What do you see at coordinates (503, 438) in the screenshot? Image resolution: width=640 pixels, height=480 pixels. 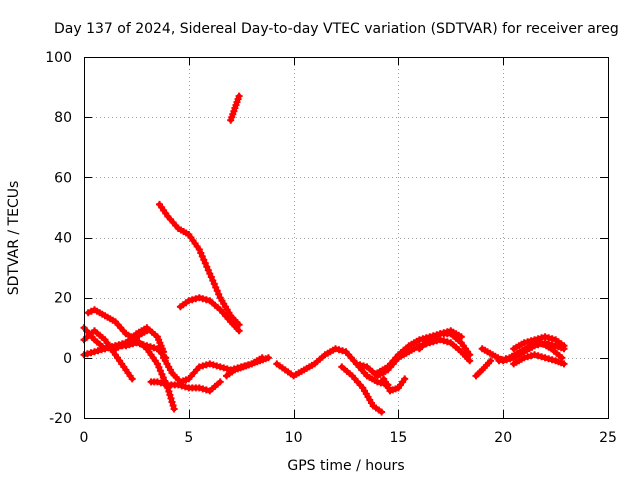 I see `x-tick-label: 20` at bounding box center [503, 438].